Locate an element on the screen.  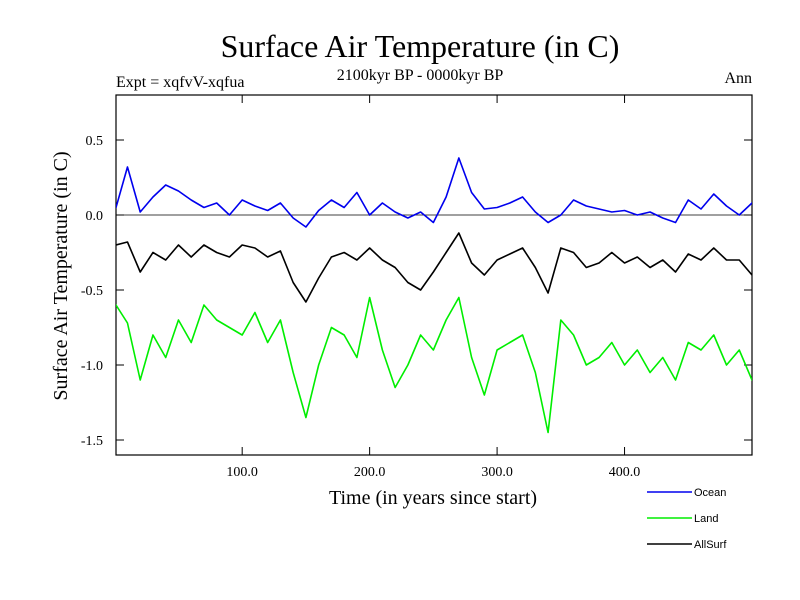
legend-label-ocean: Ocean is located at coordinates (710, 493).